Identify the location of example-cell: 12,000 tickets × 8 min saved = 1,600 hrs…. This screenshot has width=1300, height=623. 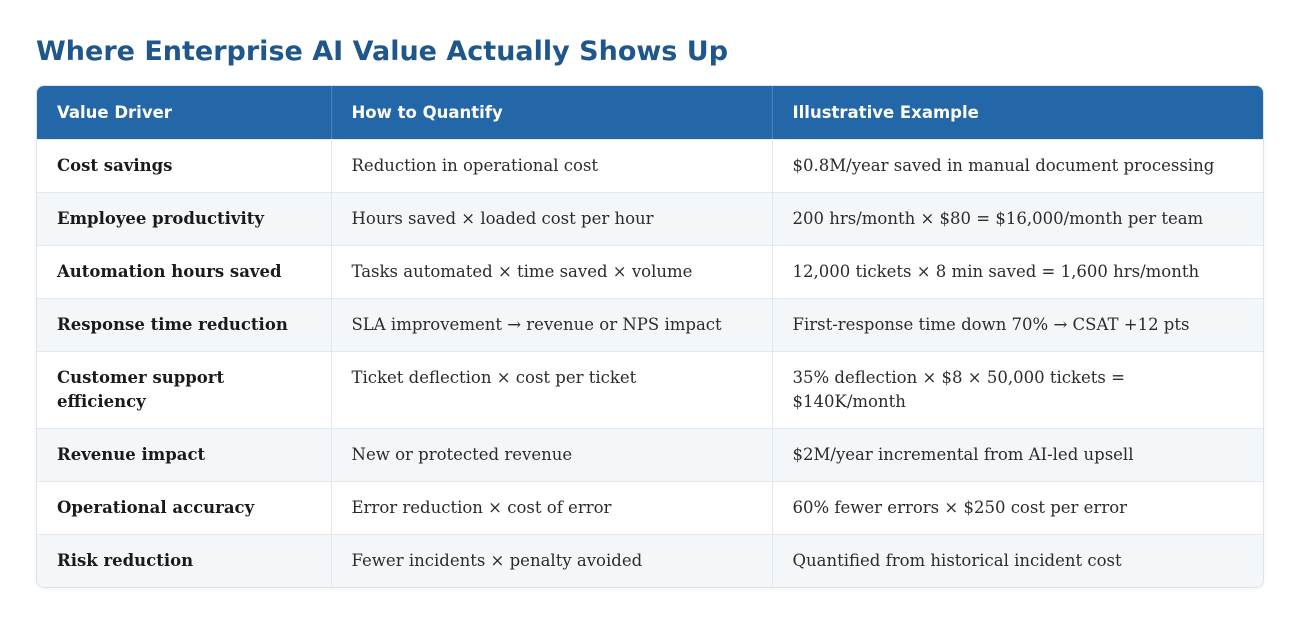
(1017, 271).